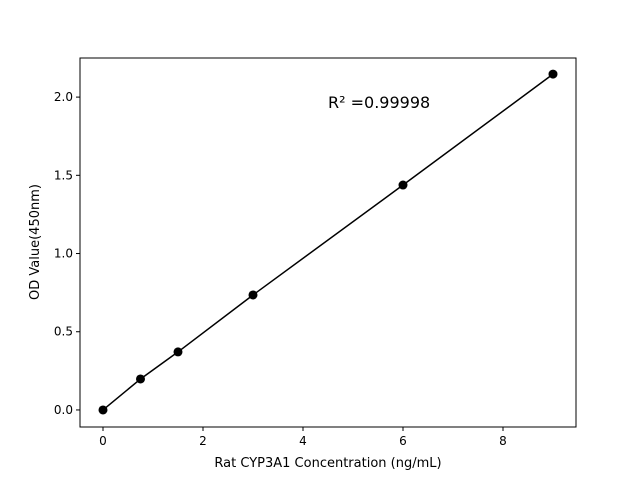  Describe the element at coordinates (35, 242) in the screenshot. I see `y-axis-label: OD Value(450nm)` at that location.